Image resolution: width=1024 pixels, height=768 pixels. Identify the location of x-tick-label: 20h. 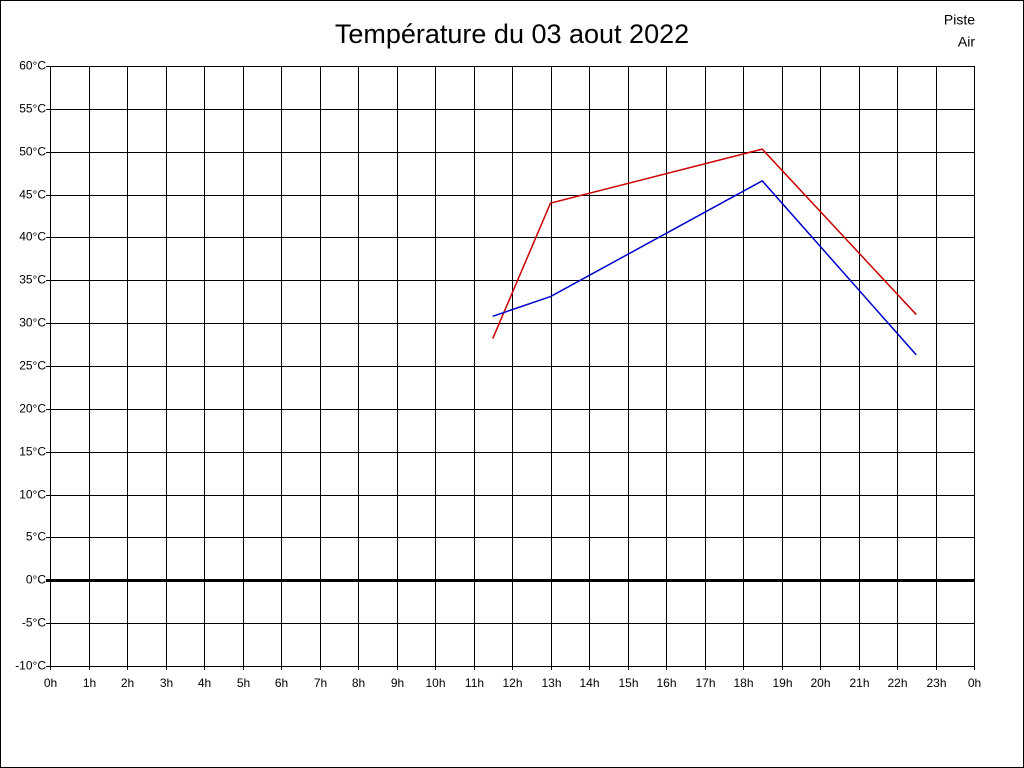
(820, 683).